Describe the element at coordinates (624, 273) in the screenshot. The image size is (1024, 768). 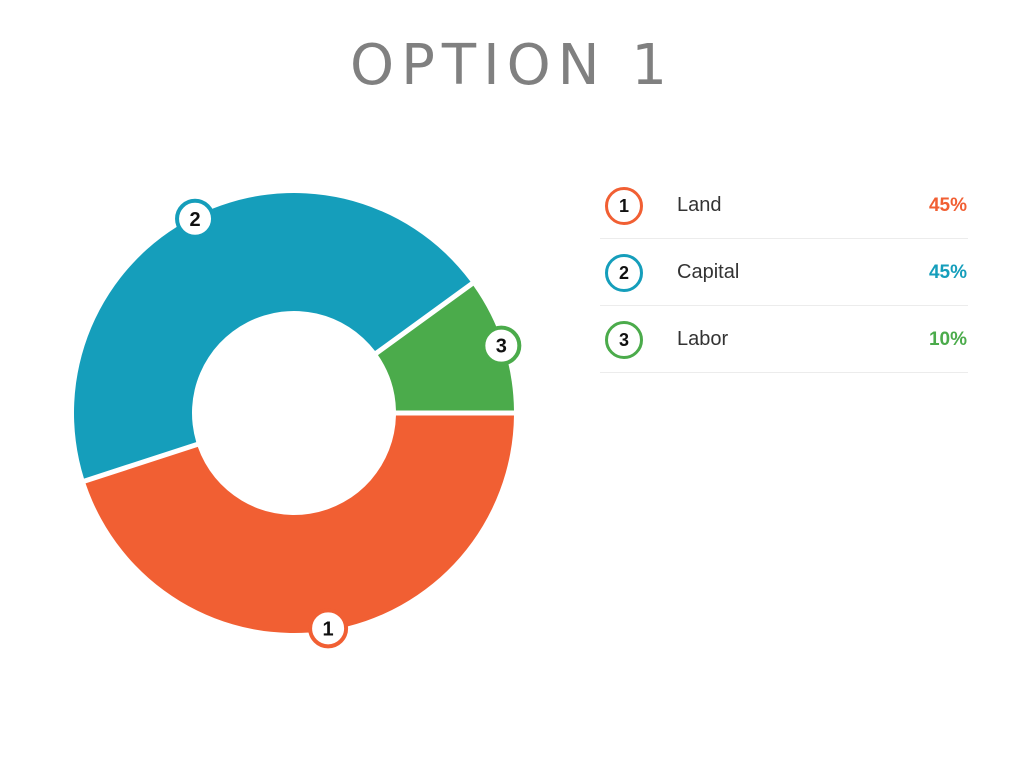
I see `legend-badge: 2` at that location.